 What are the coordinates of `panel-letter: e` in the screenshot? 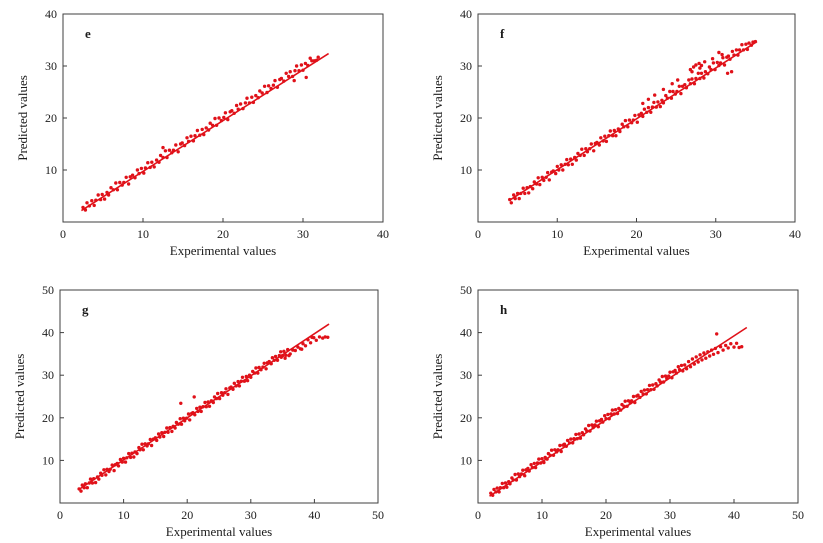 It's located at (88, 33).